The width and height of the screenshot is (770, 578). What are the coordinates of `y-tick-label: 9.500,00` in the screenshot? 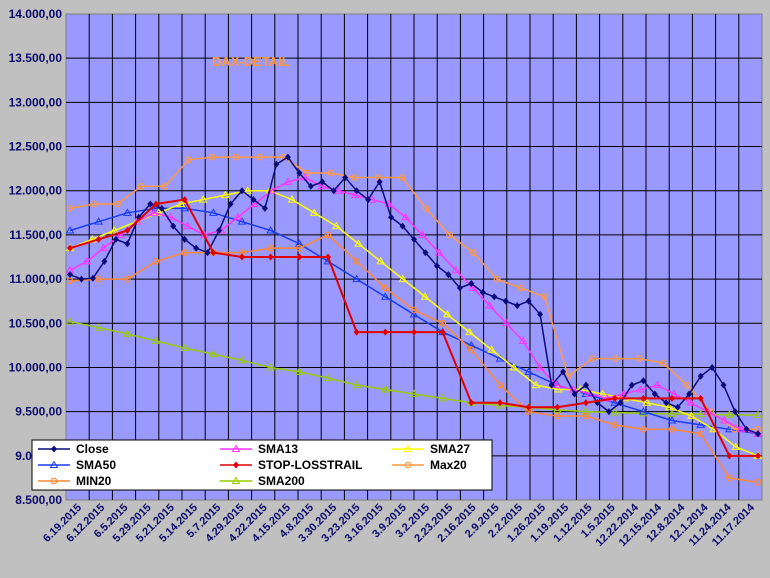 It's located at (38, 412).